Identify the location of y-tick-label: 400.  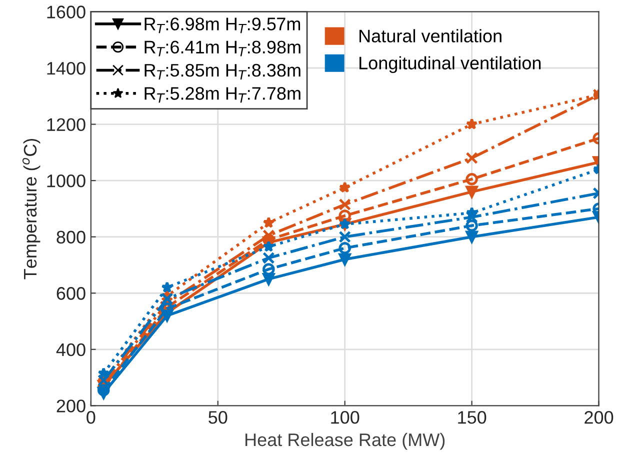
(71, 349).